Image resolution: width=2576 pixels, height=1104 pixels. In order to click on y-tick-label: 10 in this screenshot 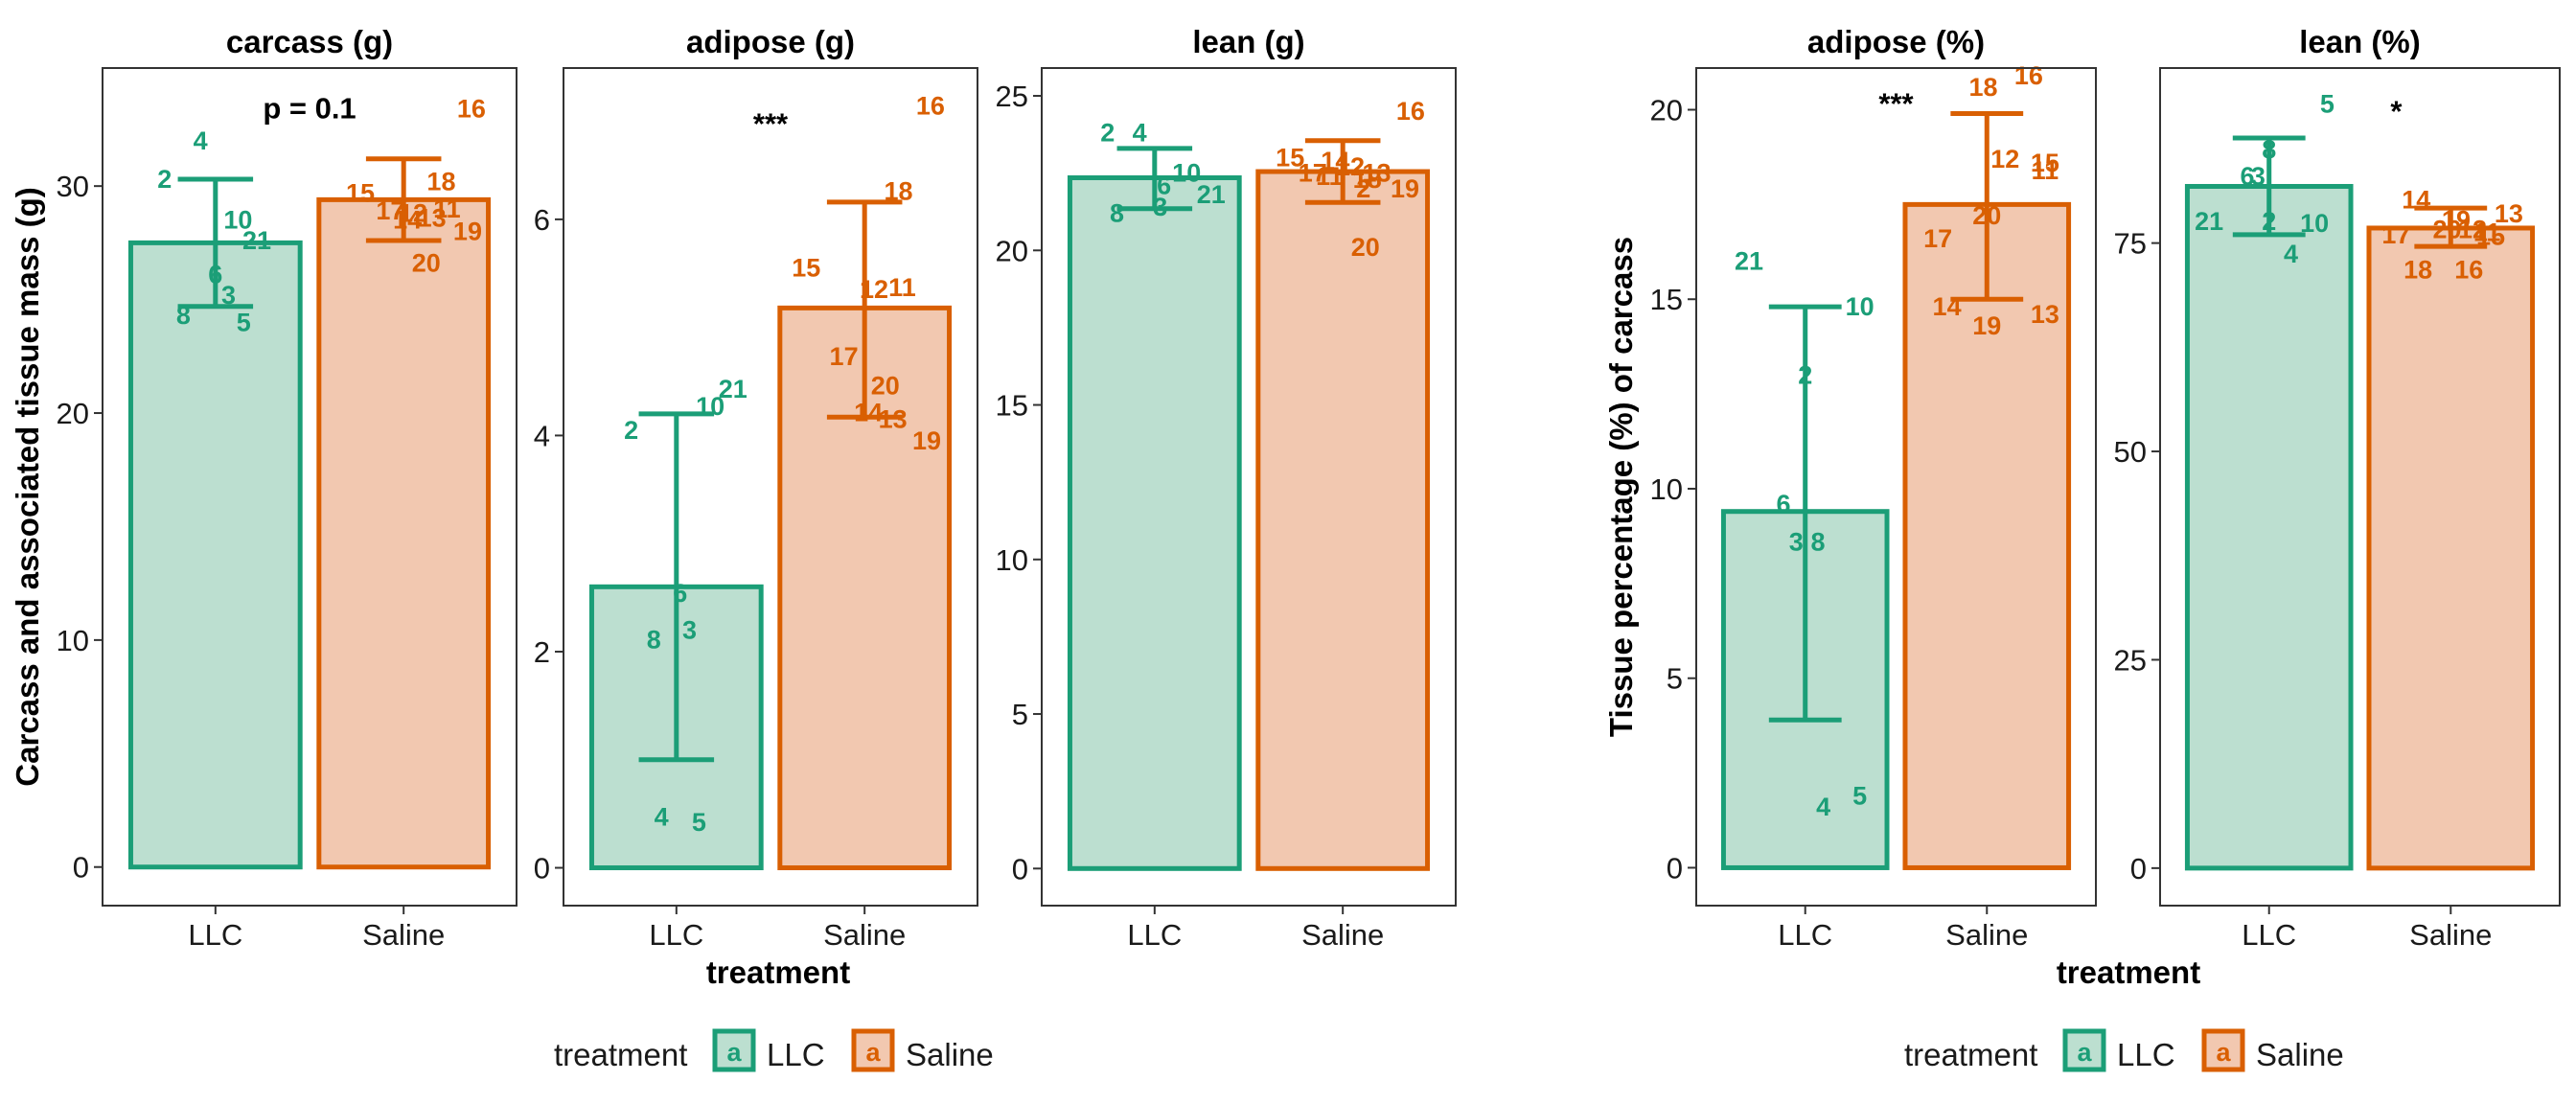, I will do `click(73, 640)`.